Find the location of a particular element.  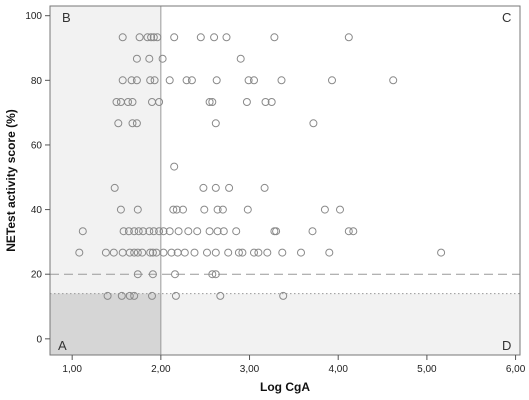

y-tick-label: 100 is located at coordinates (33, 16).